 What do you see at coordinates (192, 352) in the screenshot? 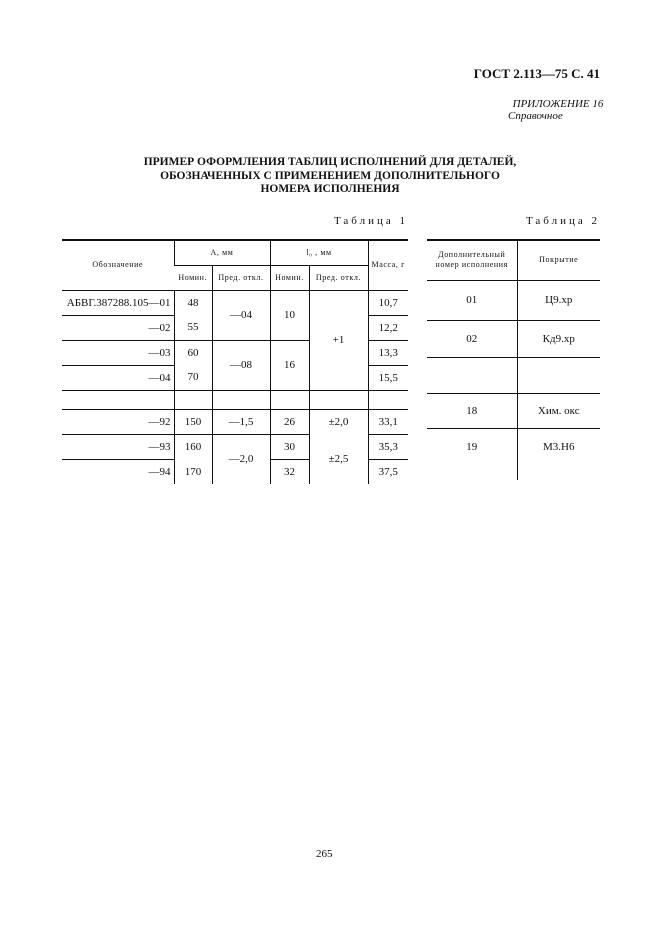
I see `cell: 60` at bounding box center [192, 352].